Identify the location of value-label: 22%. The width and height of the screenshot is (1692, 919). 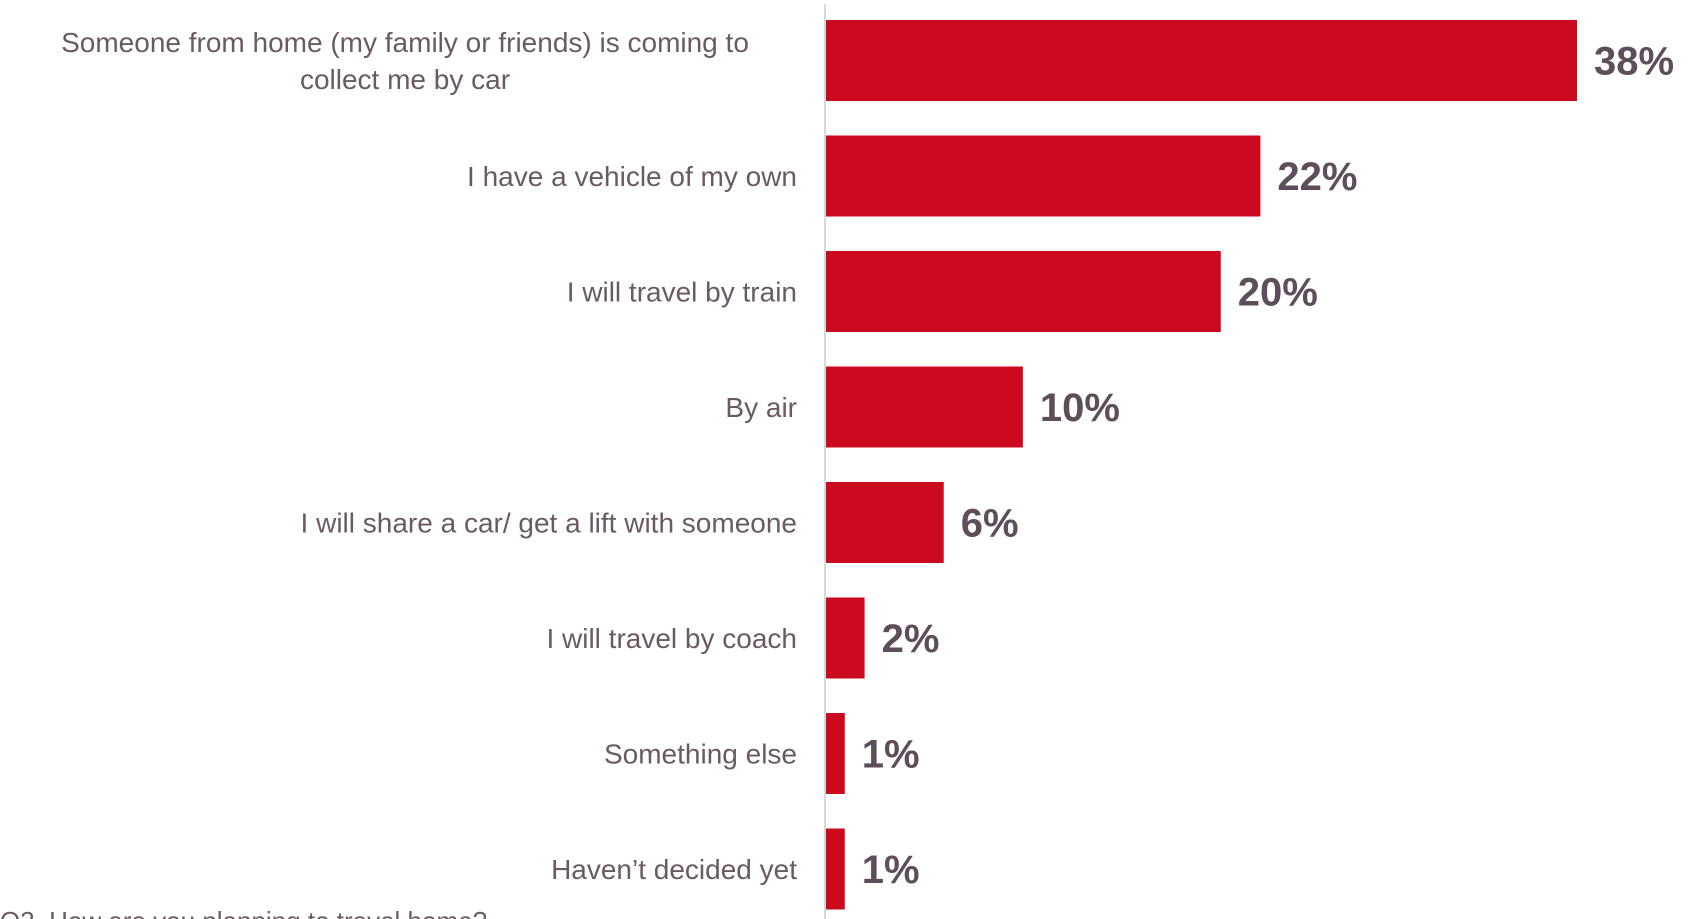
(1317, 177).